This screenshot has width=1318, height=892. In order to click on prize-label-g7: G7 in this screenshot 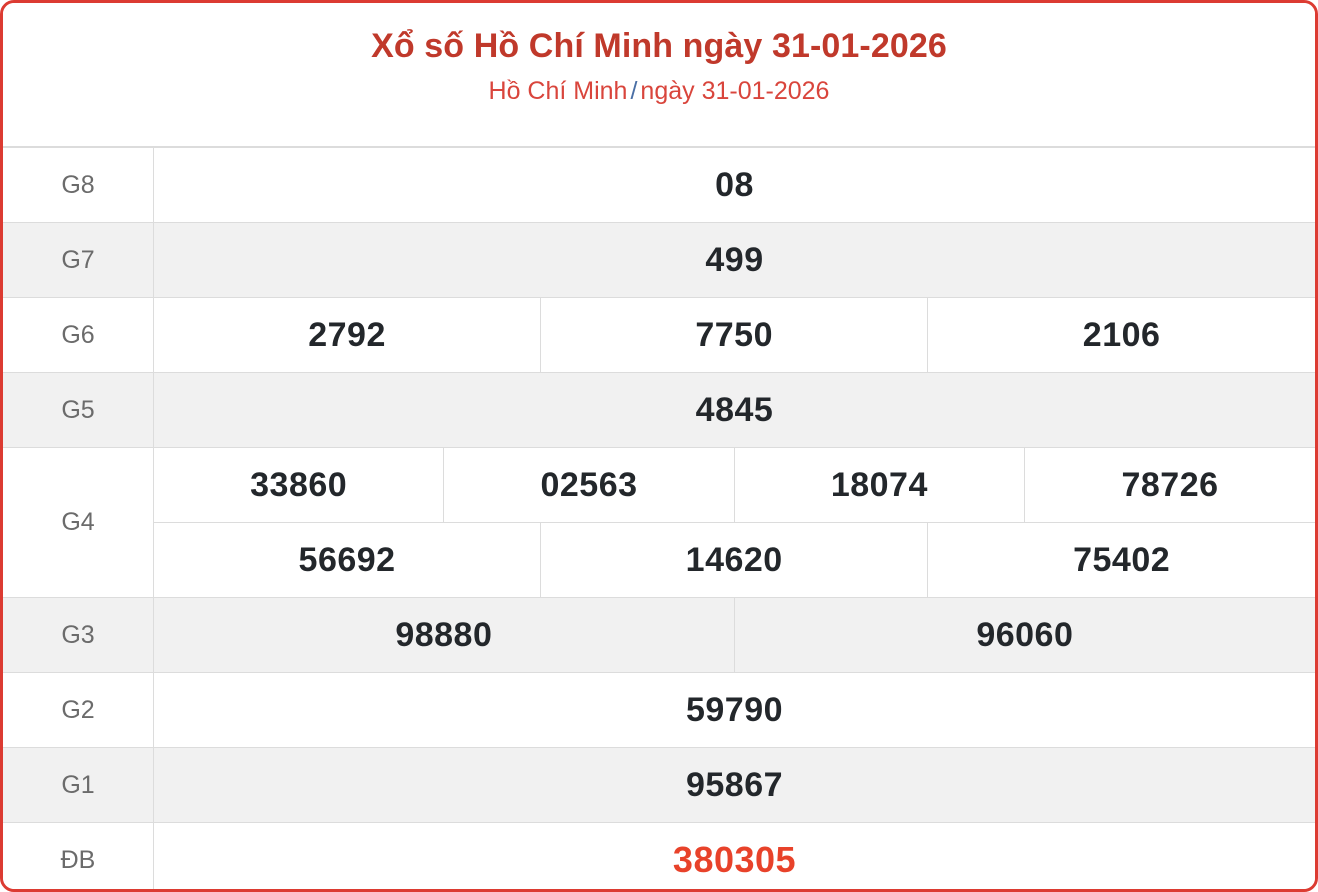, I will do `click(78, 260)`.